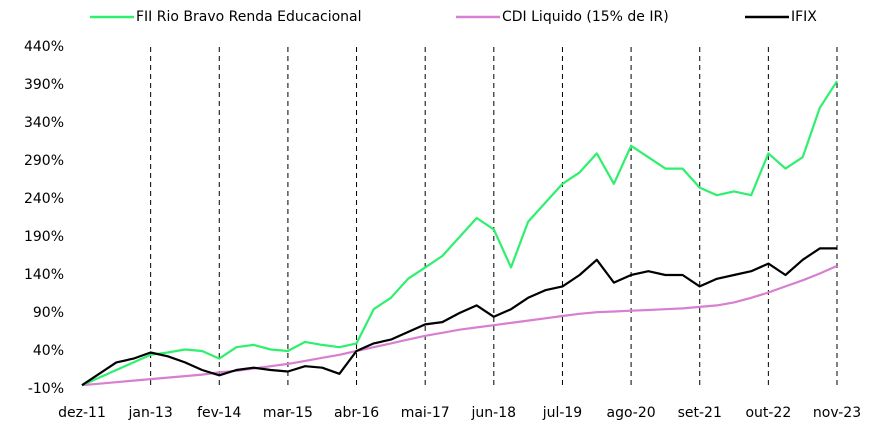 Image resolution: width=871 pixels, height=430 pixels. I want to click on x-tick-label: jul-19, so click(562, 413).